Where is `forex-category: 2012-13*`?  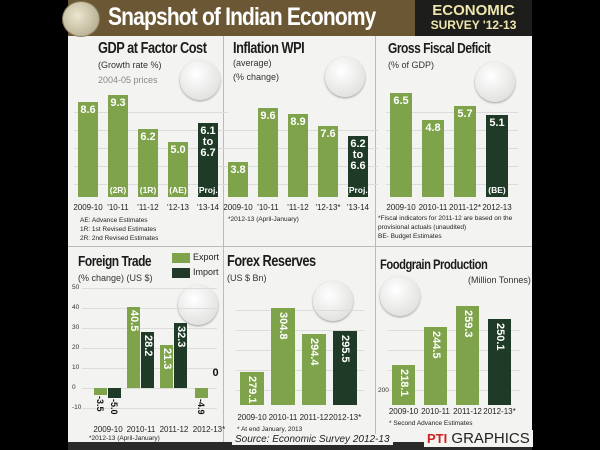
forex-category: 2012-13* is located at coordinates (345, 417).